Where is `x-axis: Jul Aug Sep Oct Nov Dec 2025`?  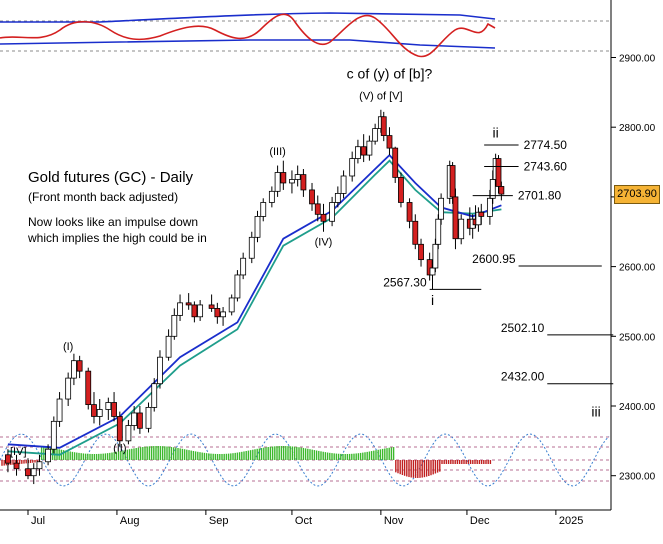
x-axis: Jul Aug Sep Oct Nov Dec 2025 is located at coordinates (305, 518).